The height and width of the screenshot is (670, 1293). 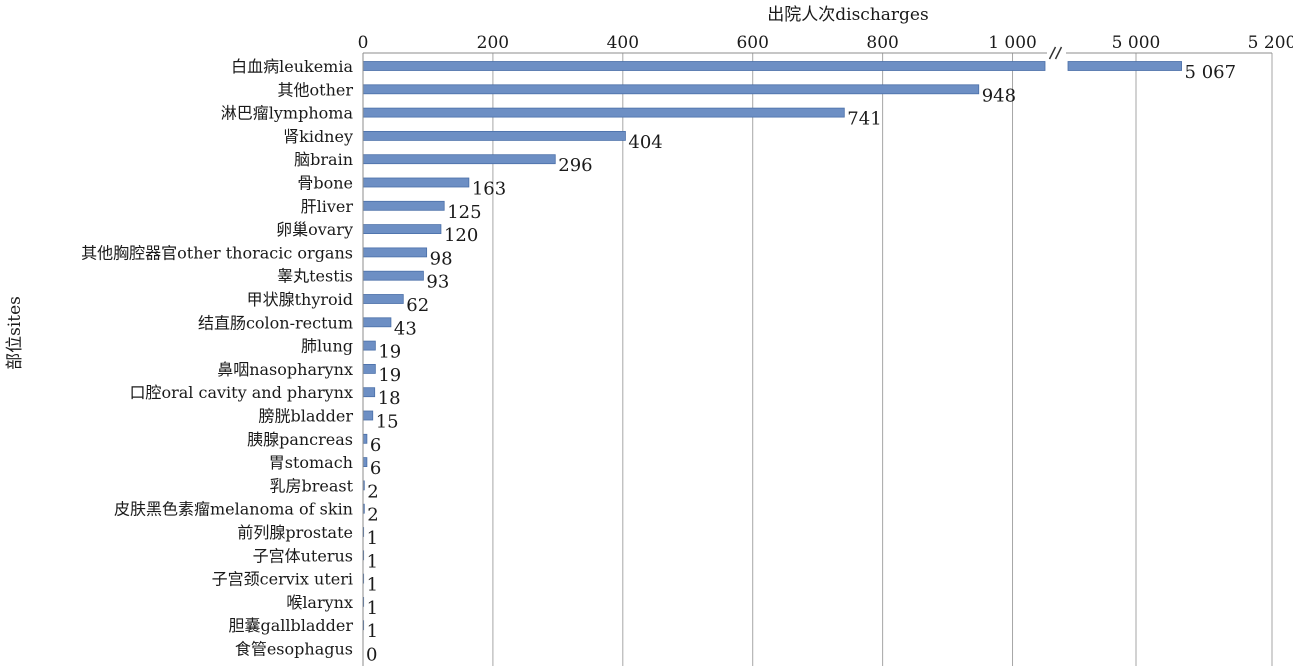 What do you see at coordinates (372, 561) in the screenshot?
I see `value-label-21: 1` at bounding box center [372, 561].